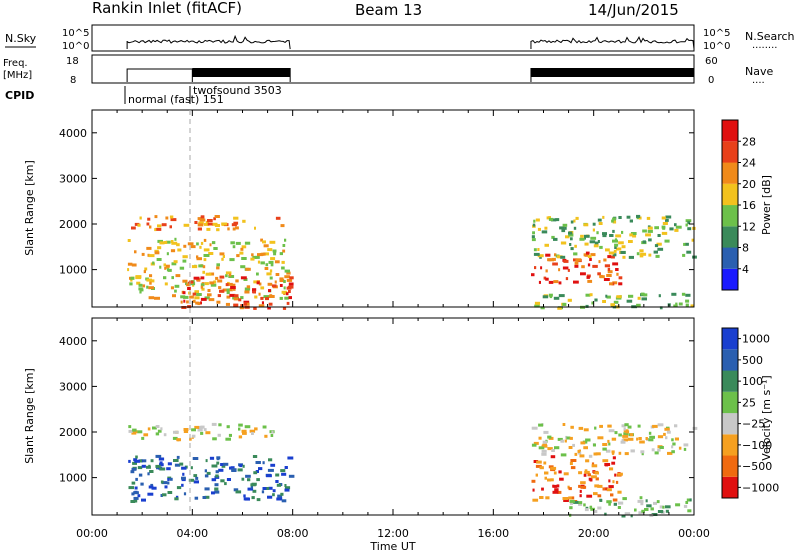 The width and height of the screenshot is (800, 554). What do you see at coordinates (594, 533) in the screenshot?
I see `x-tick-label: 20:00` at bounding box center [594, 533].